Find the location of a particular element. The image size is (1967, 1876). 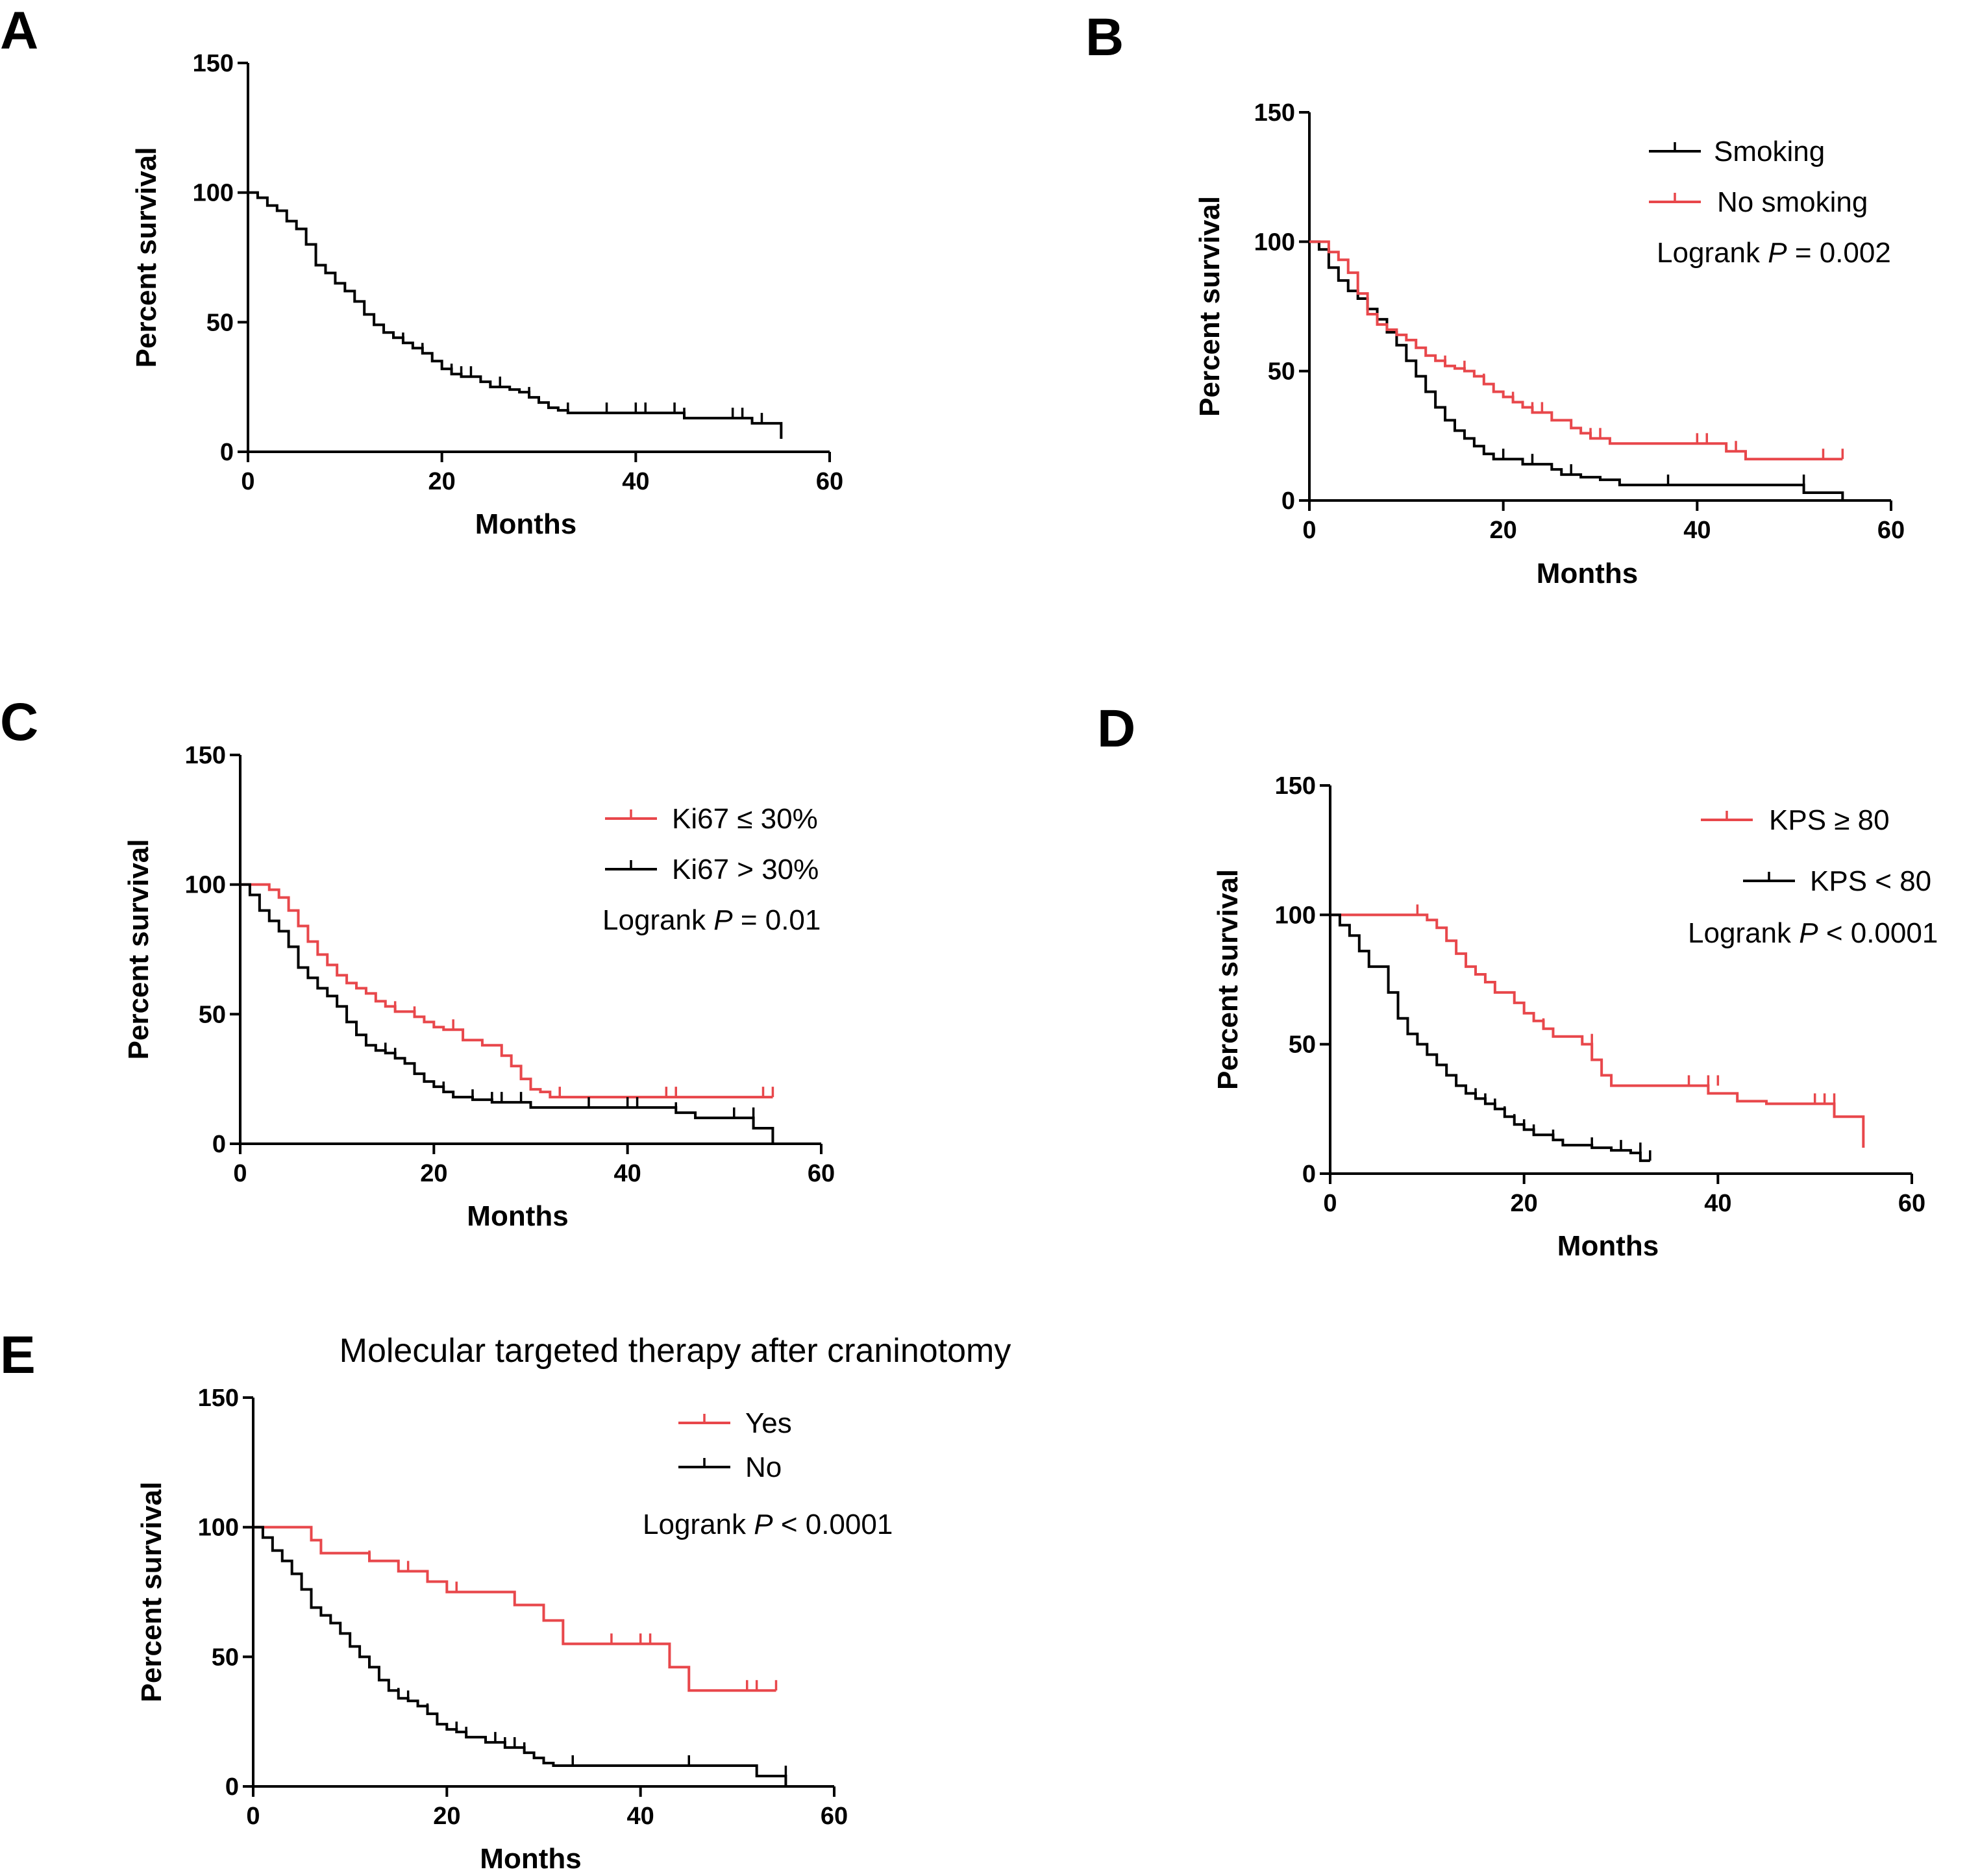

legend-label: No smoking is located at coordinates (1792, 202).